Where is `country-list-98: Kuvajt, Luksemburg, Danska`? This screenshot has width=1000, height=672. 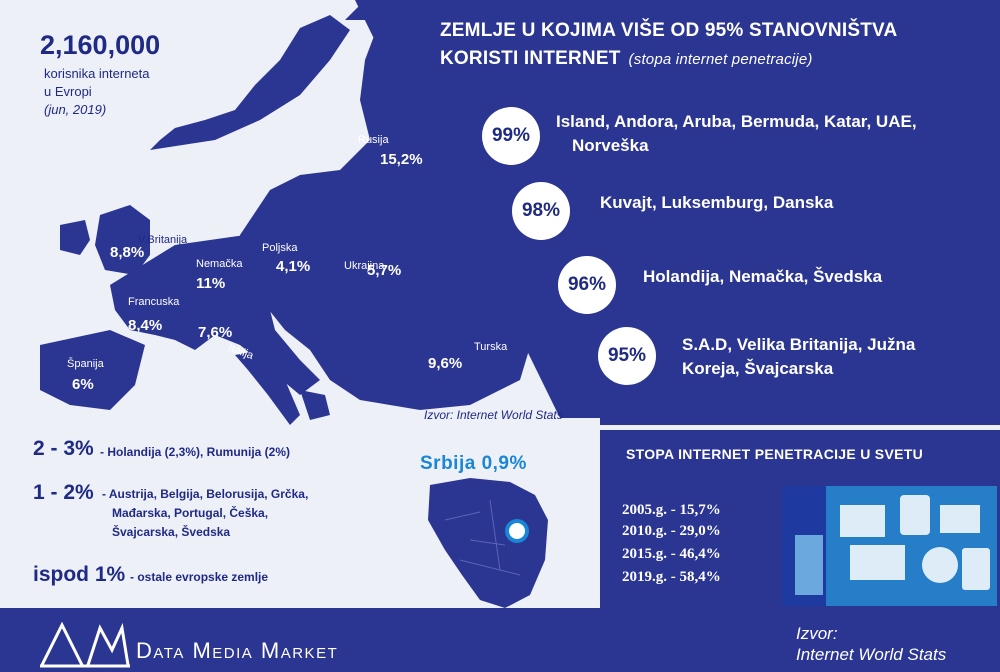 country-list-98: Kuvajt, Luksemburg, Danska is located at coordinates (717, 202).